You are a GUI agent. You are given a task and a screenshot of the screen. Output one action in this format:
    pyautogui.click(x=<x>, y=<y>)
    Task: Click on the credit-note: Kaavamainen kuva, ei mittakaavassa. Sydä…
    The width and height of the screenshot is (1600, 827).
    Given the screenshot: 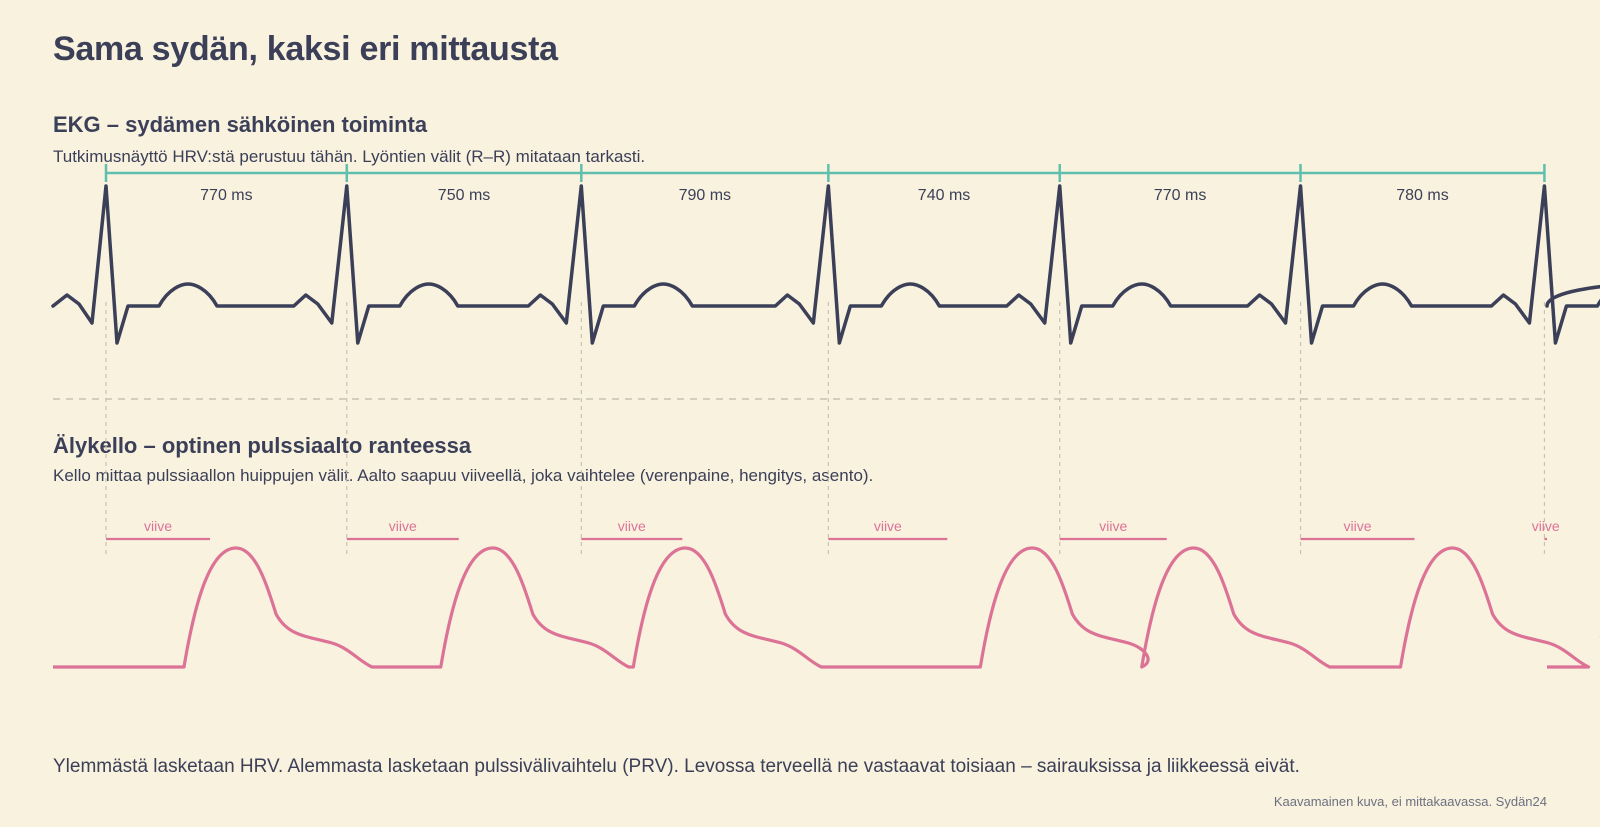 What is the action you would take?
    pyautogui.click(x=1410, y=801)
    